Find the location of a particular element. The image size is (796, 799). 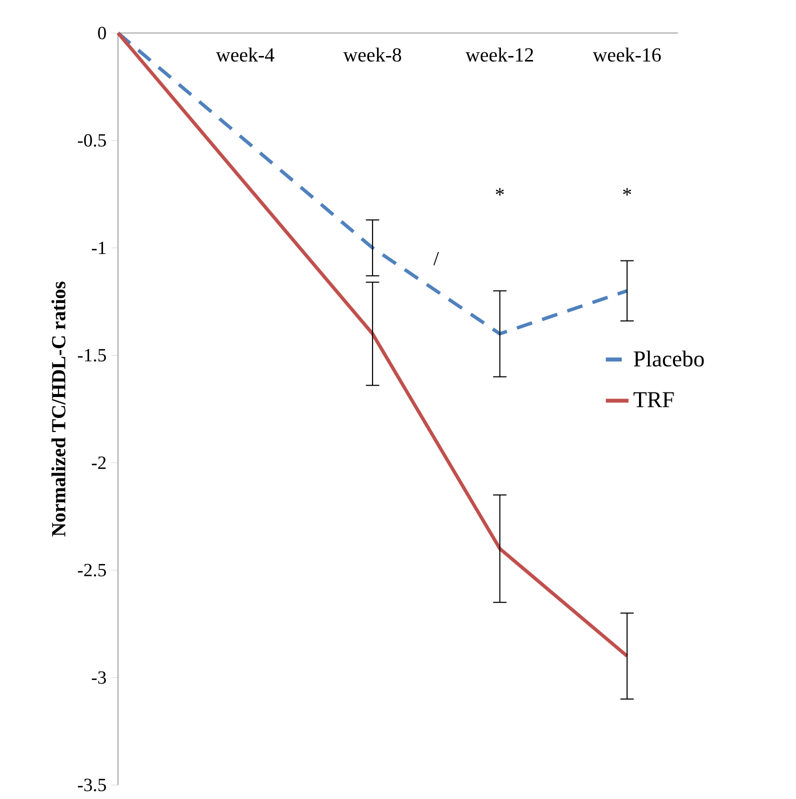

y-tick-label: -1.5 is located at coordinates (92, 355).